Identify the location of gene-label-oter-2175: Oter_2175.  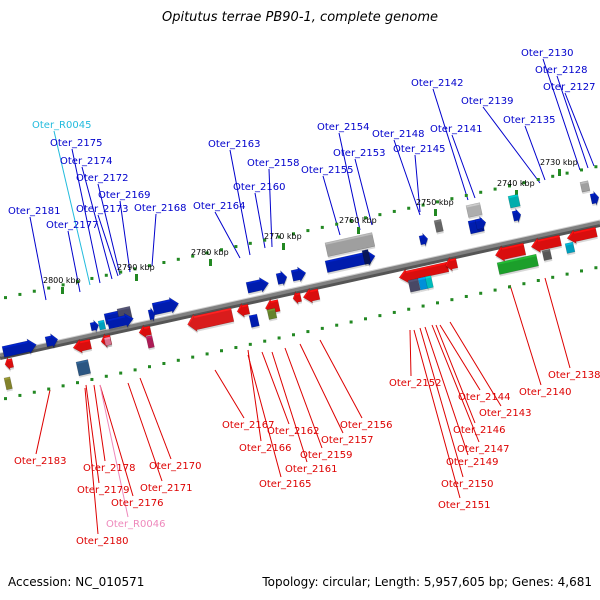
(76, 143).